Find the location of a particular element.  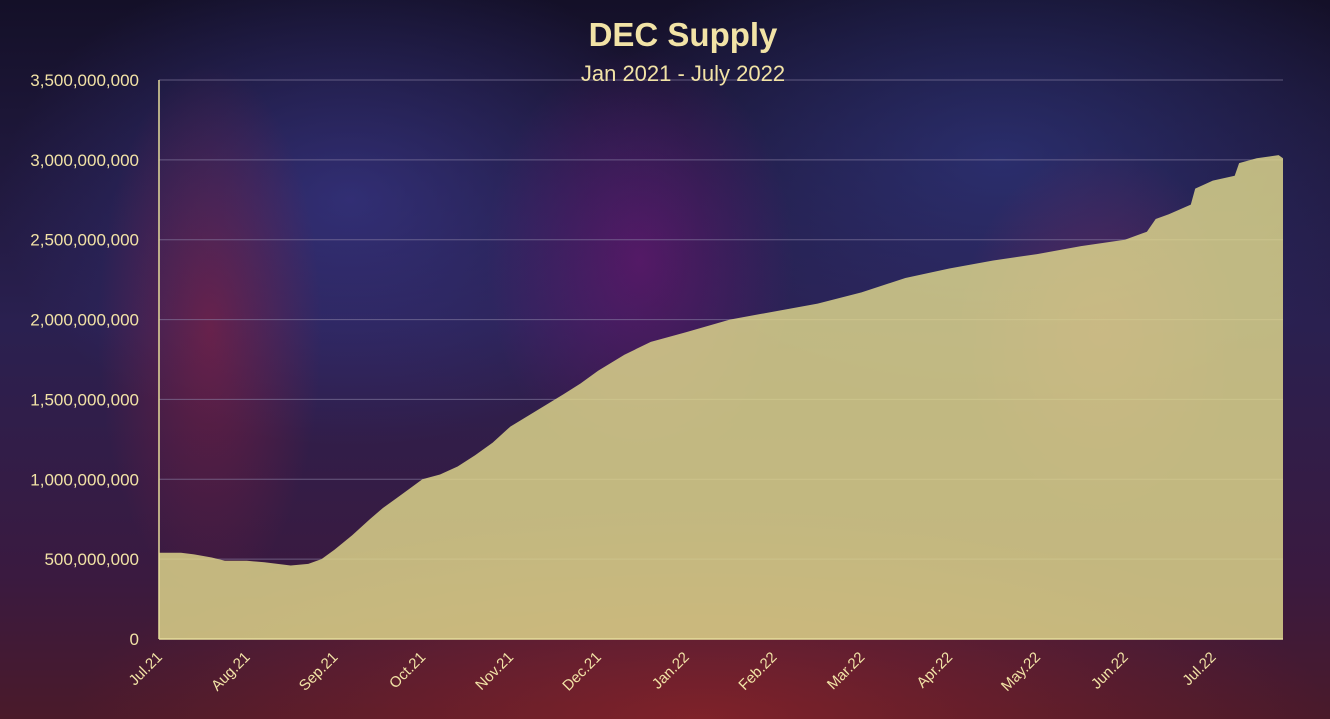

x-tick-label: Jun.22 is located at coordinates (1110, 671).